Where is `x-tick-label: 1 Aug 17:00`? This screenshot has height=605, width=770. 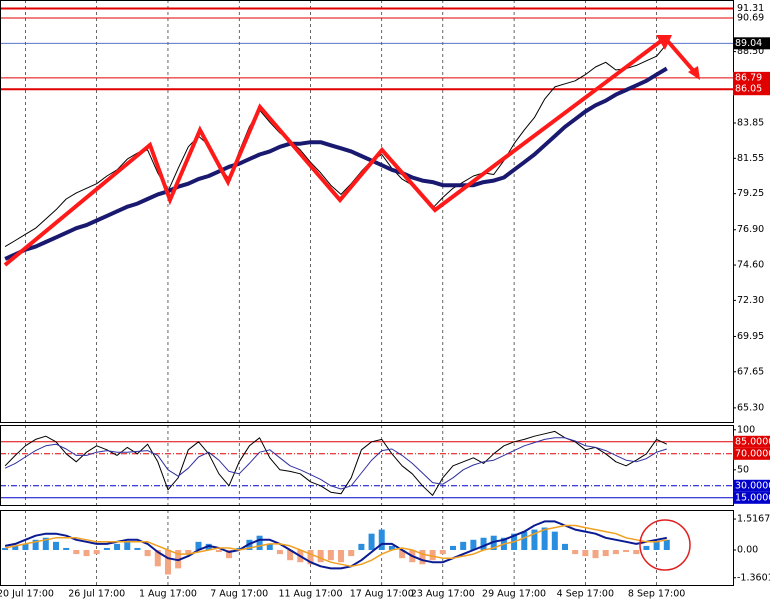
x-tick-label: 1 Aug 17:00 is located at coordinates (168, 594).